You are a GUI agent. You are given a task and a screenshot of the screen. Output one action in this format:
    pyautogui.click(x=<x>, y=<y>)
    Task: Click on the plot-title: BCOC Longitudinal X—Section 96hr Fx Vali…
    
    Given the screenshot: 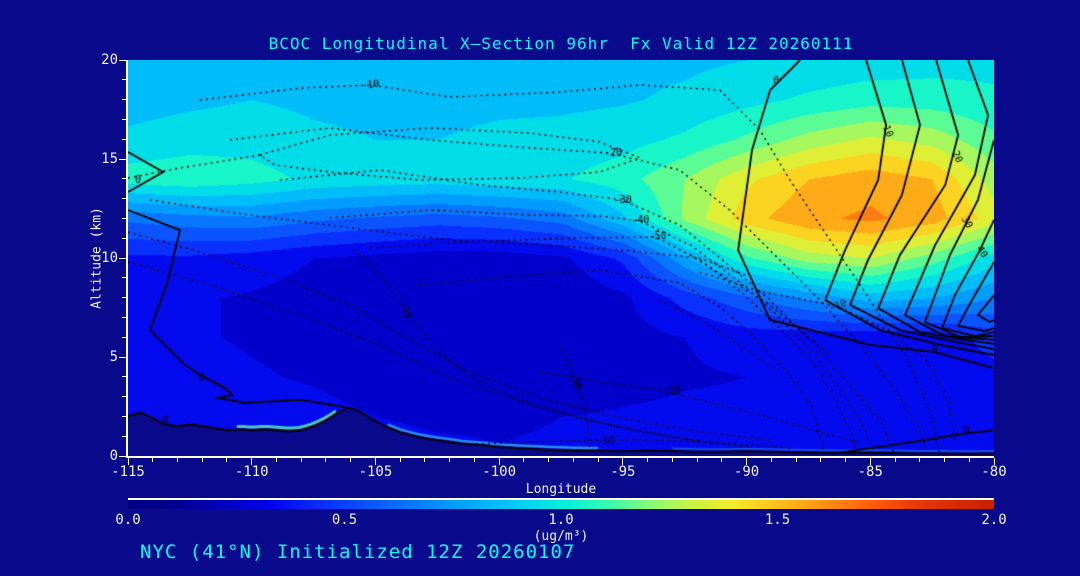 What is the action you would take?
    pyautogui.click(x=561, y=43)
    